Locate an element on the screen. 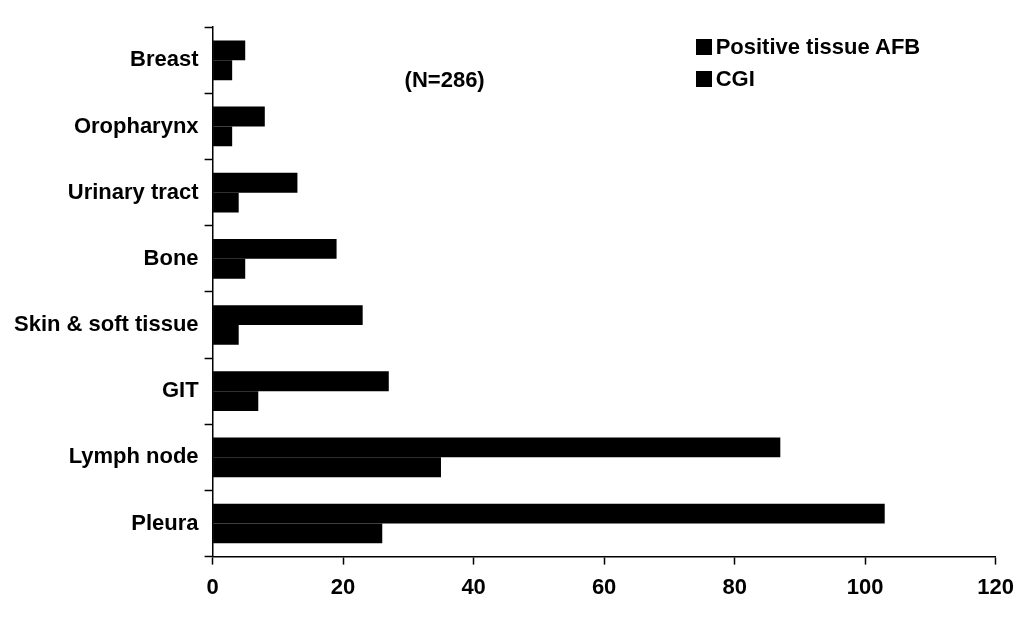 This screenshot has width=1032, height=619. legend-label: CGI is located at coordinates (735, 79).